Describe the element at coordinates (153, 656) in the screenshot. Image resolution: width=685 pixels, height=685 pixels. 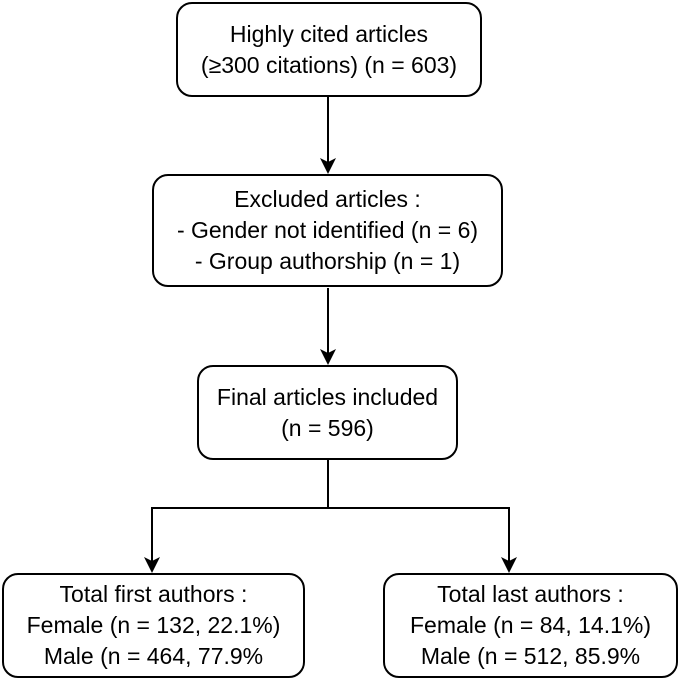
I see `box-text-line: Male (n = 464, 77.9%` at that location.